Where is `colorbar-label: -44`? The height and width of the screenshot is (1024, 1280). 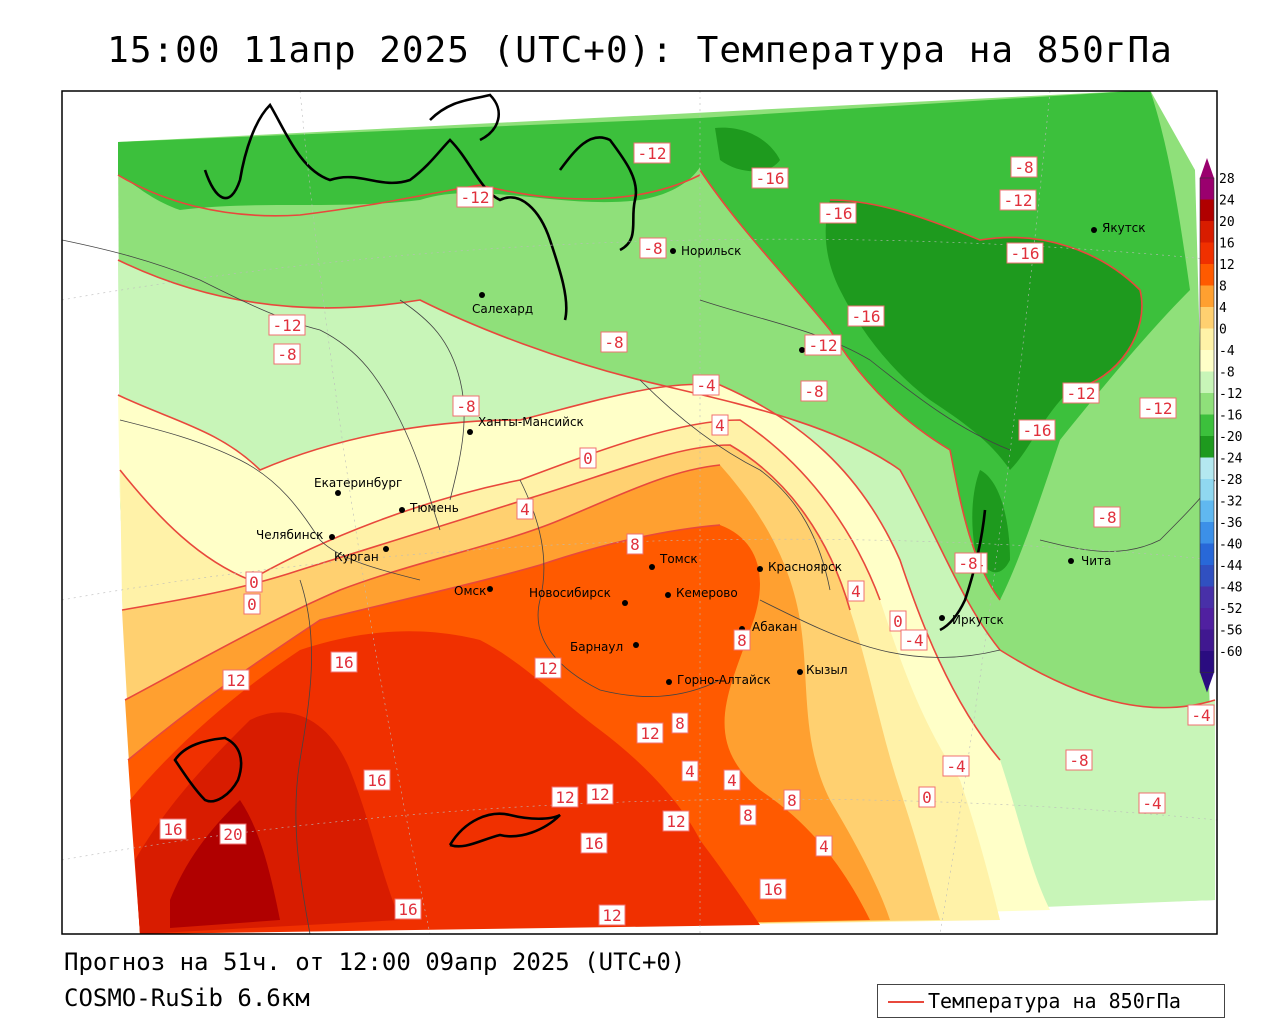
colorbar-label: -44 is located at coordinates (1231, 566).